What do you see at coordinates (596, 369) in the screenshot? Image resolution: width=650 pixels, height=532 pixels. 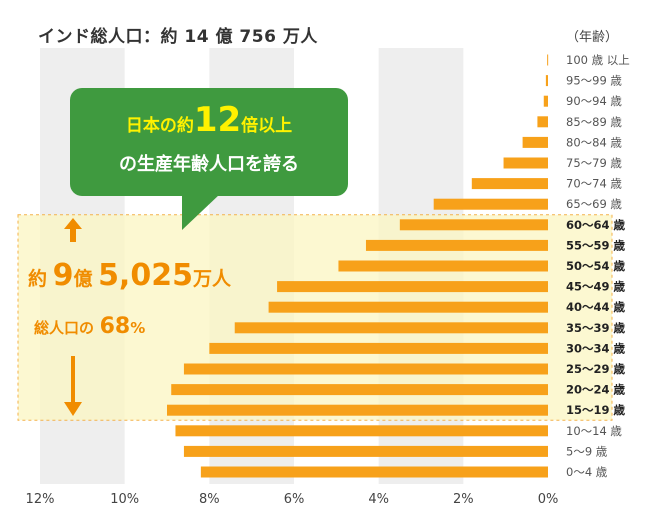 I see `age-label: 25〜29 歳` at bounding box center [596, 369].